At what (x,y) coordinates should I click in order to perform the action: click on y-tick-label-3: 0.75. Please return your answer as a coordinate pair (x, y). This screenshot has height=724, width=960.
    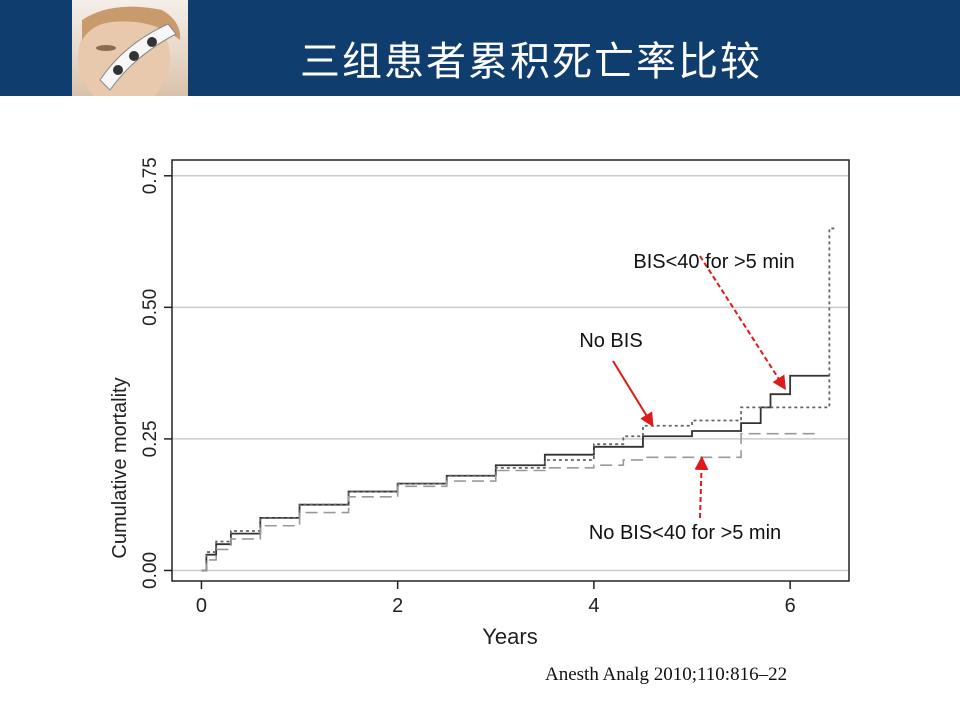
    Looking at the image, I should click on (150, 175).